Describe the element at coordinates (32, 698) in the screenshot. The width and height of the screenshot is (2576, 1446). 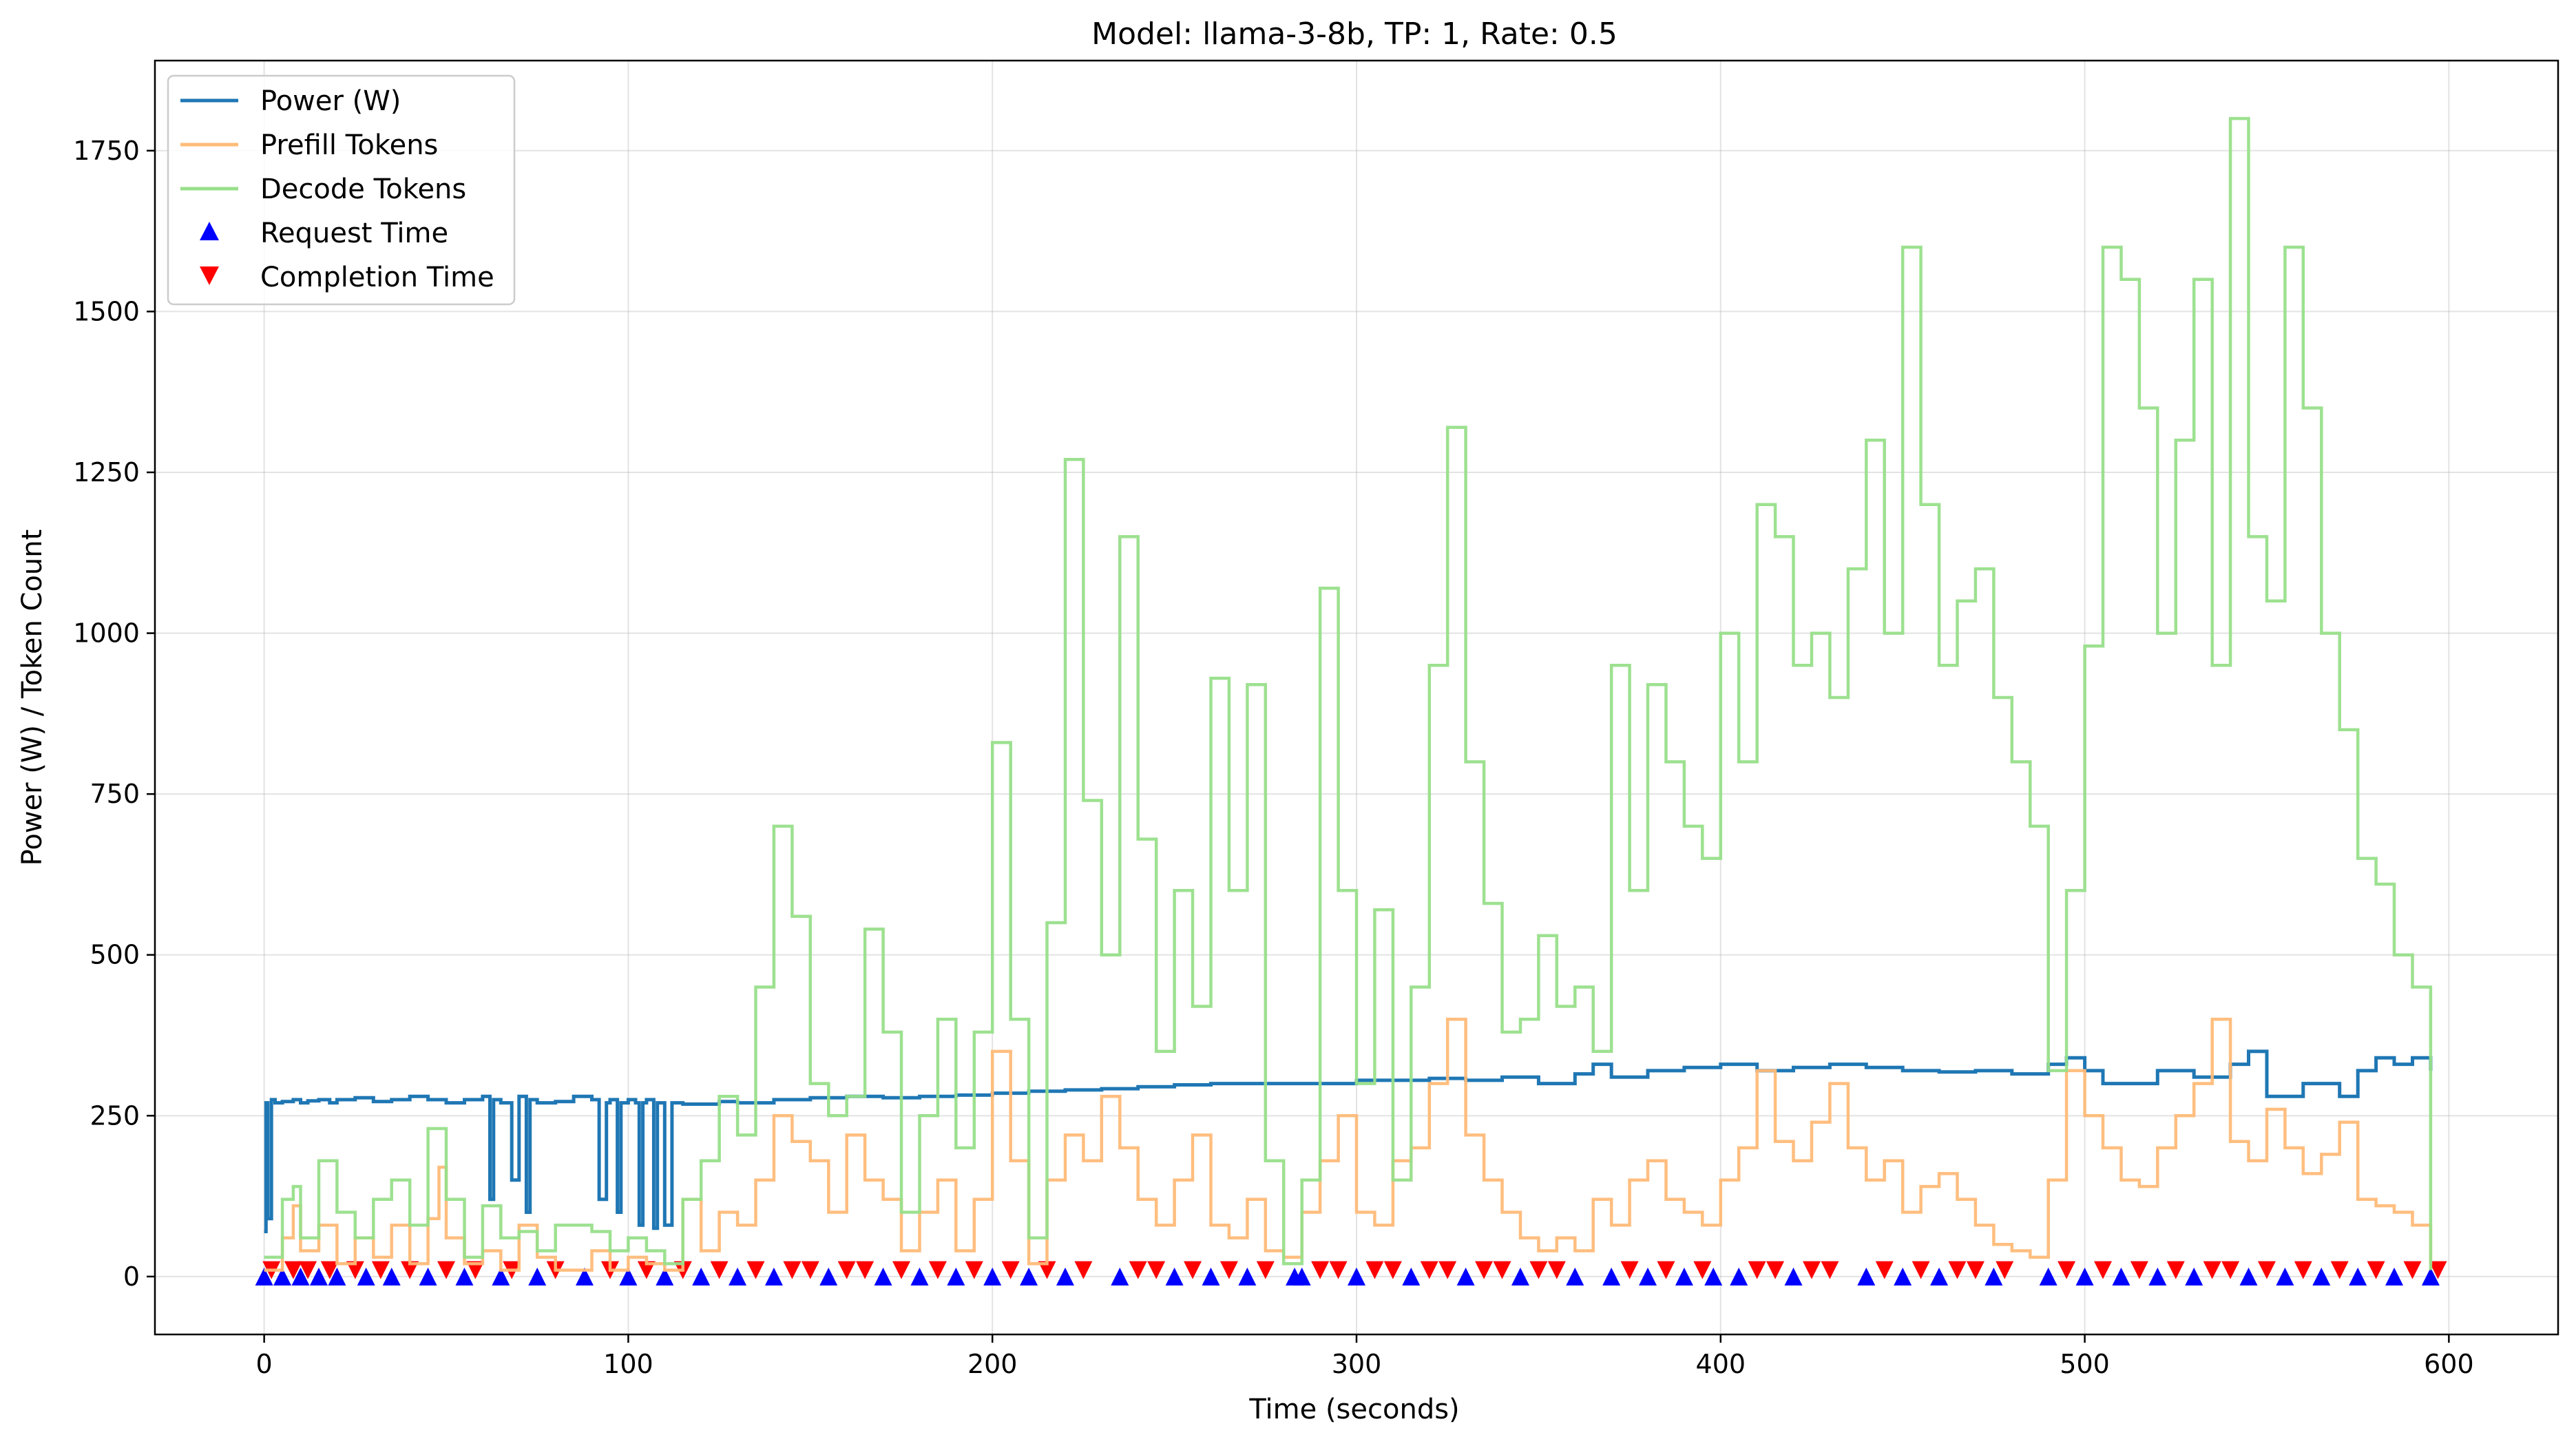
I see `y-axis-label: Power (W) / Token Count` at that location.